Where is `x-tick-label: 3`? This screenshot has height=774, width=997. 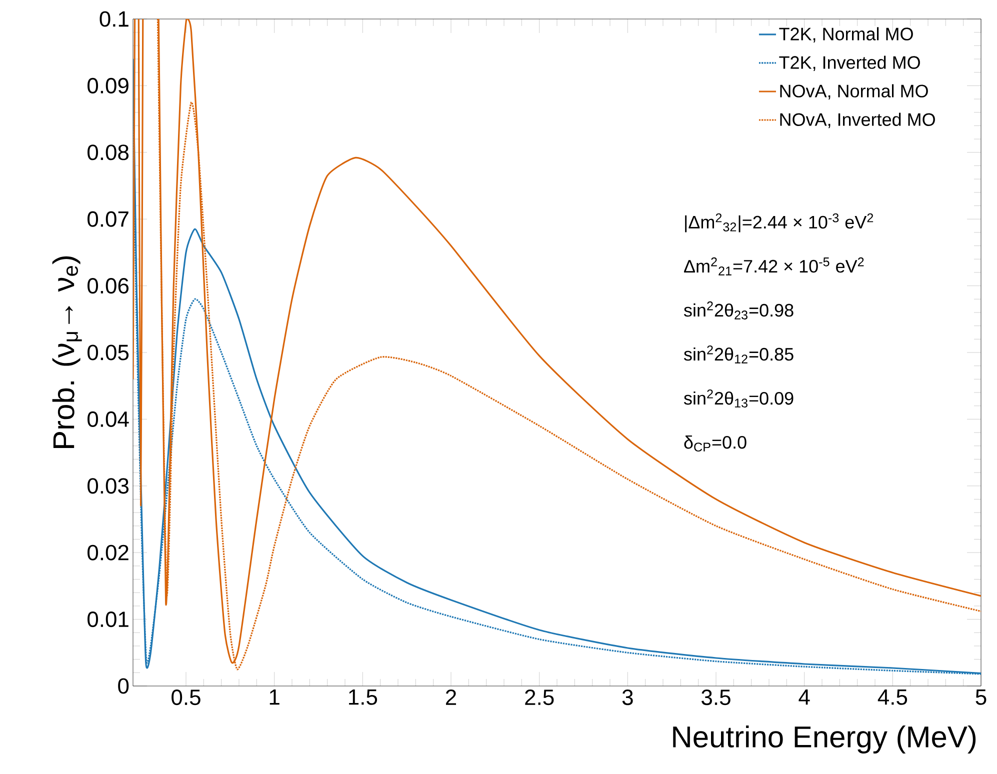 x-tick-label: 3 is located at coordinates (627, 698).